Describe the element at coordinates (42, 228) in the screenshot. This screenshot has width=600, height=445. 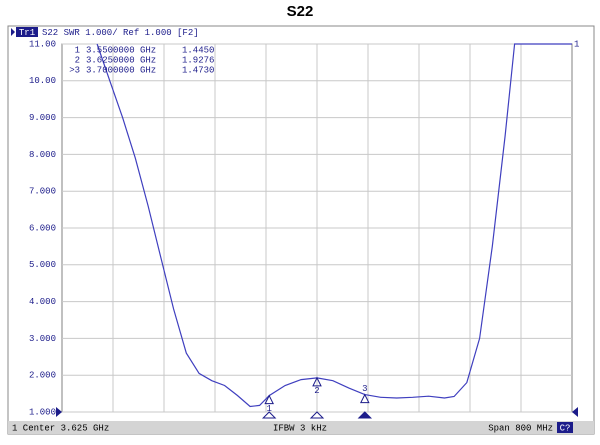
I see `y-tick-label: 6.000` at that location.